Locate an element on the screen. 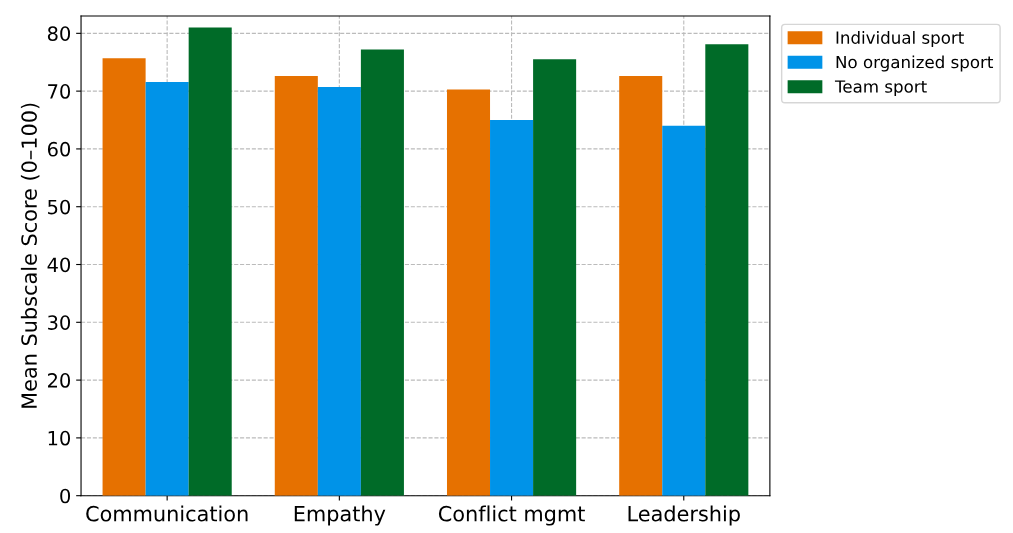  y-tick-label: 0 is located at coordinates (65, 496).